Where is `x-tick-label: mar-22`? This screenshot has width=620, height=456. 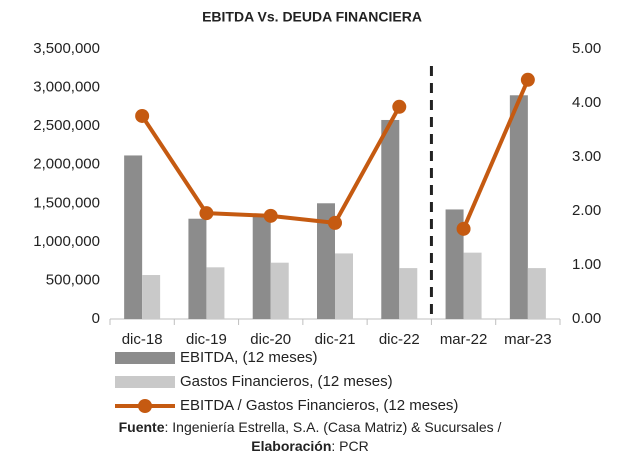 x-tick-label: mar-22 is located at coordinates (464, 339).